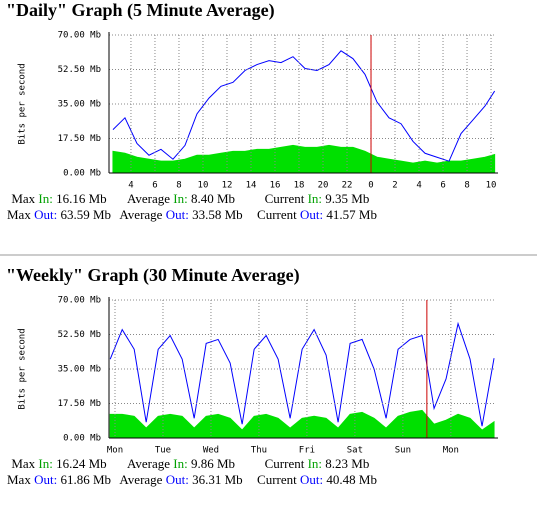 The image size is (537, 508). I want to click on x-tick-label: 0, so click(370, 186).